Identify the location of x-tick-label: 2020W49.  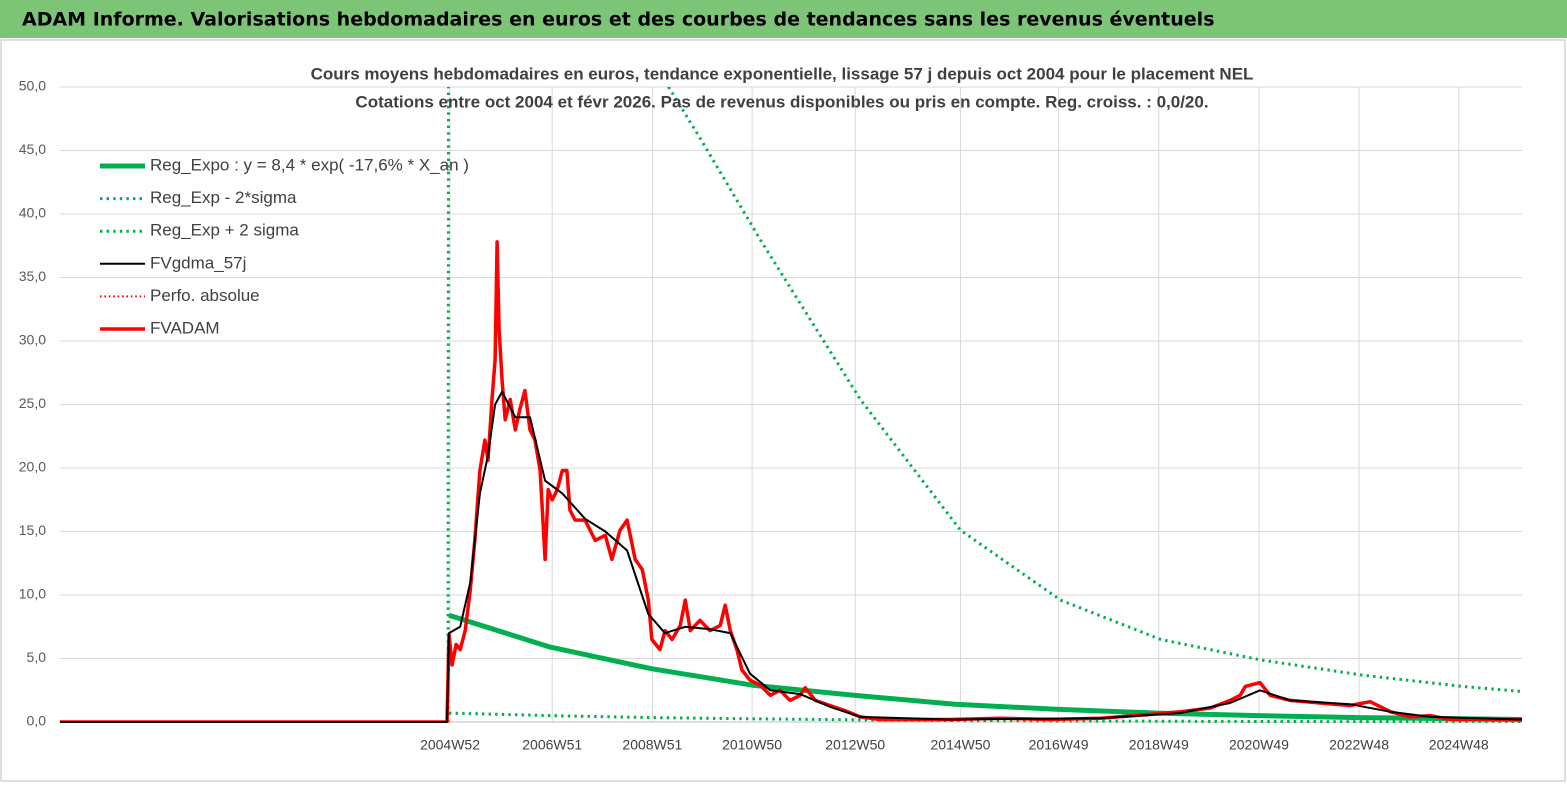
(1259, 745).